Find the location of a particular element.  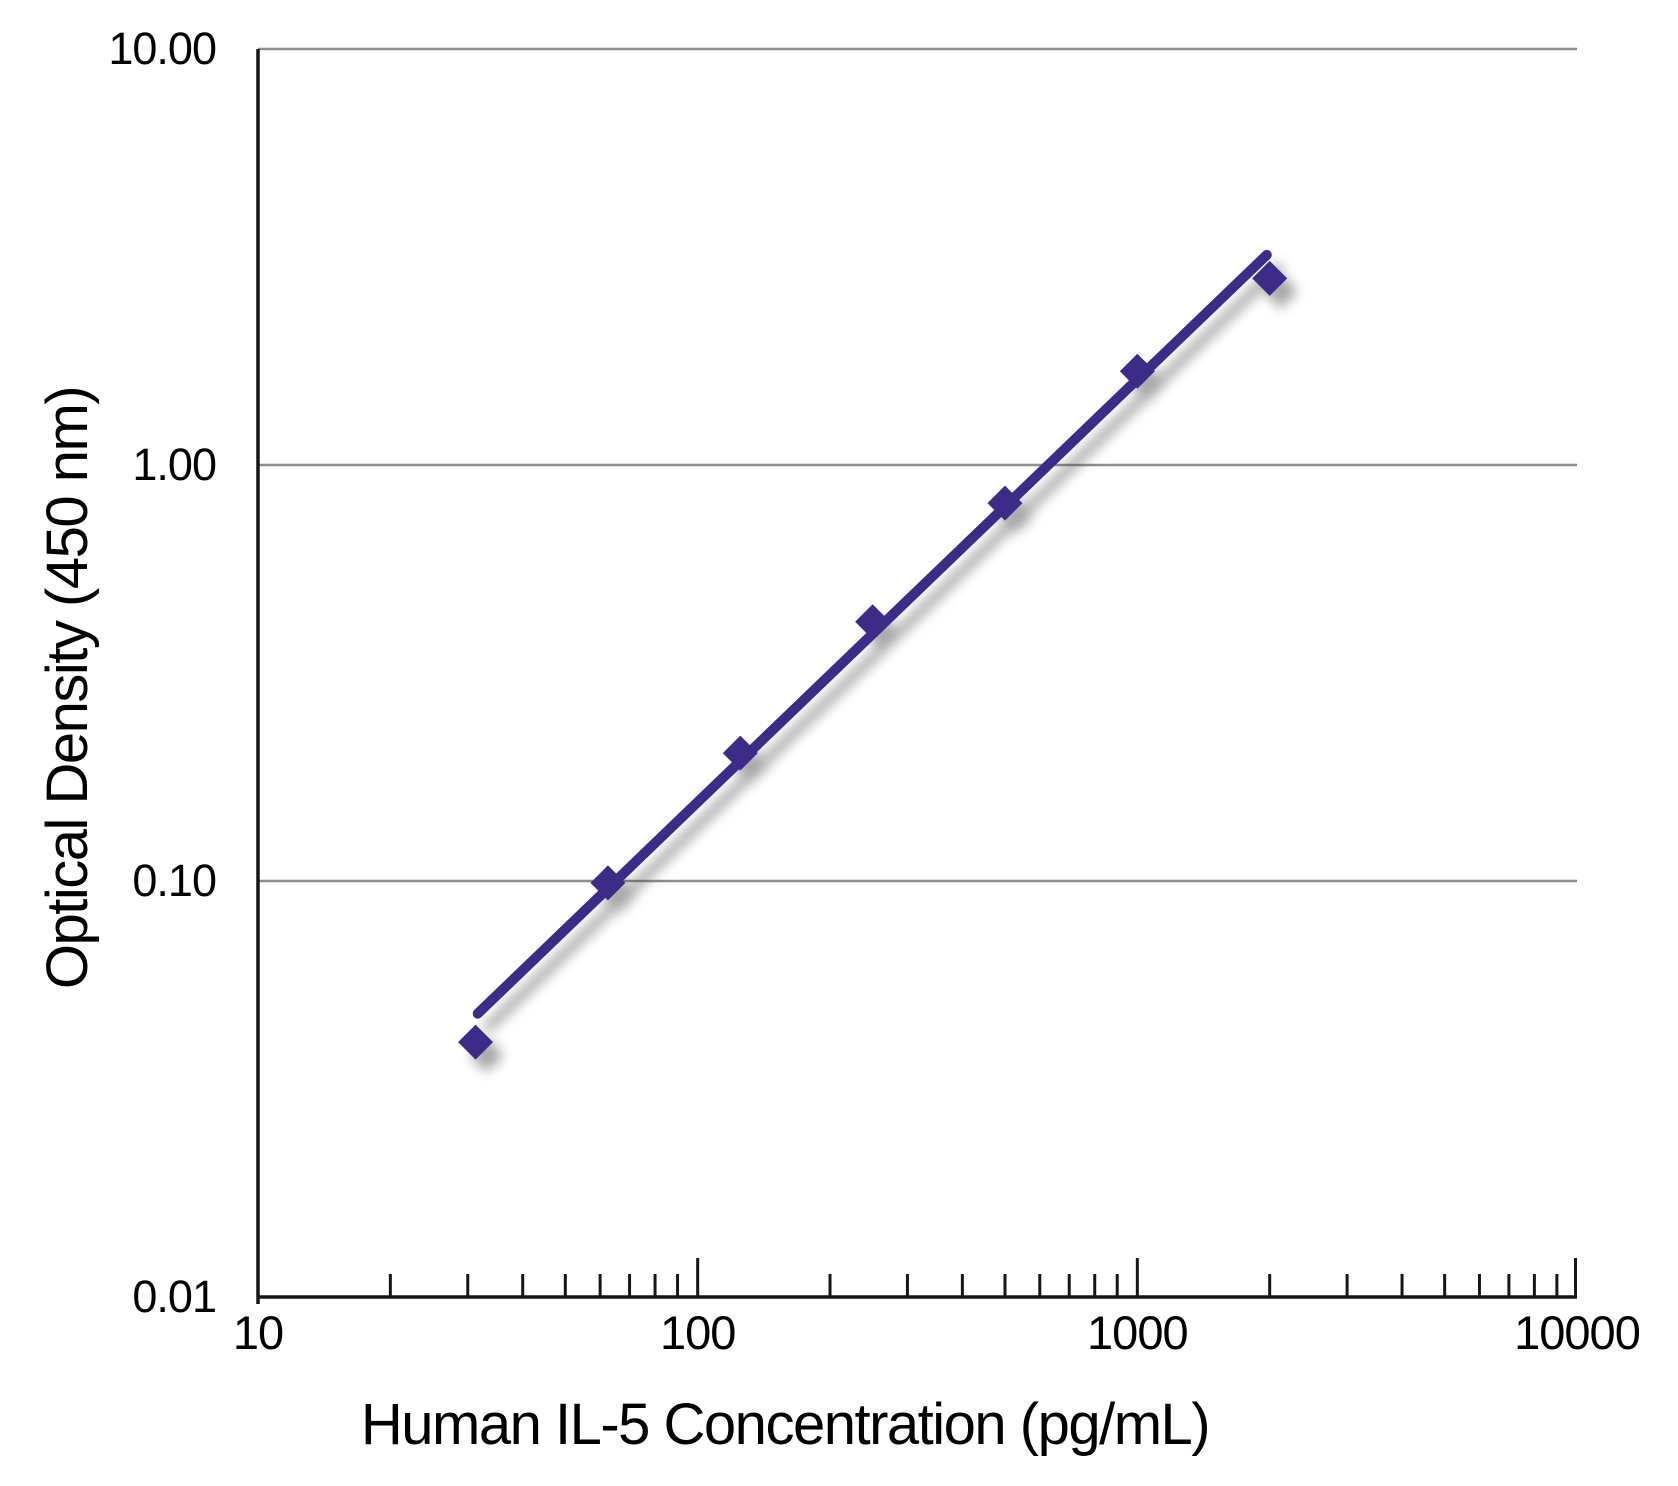

y-tick-label: 0.10 is located at coordinates (174, 880).